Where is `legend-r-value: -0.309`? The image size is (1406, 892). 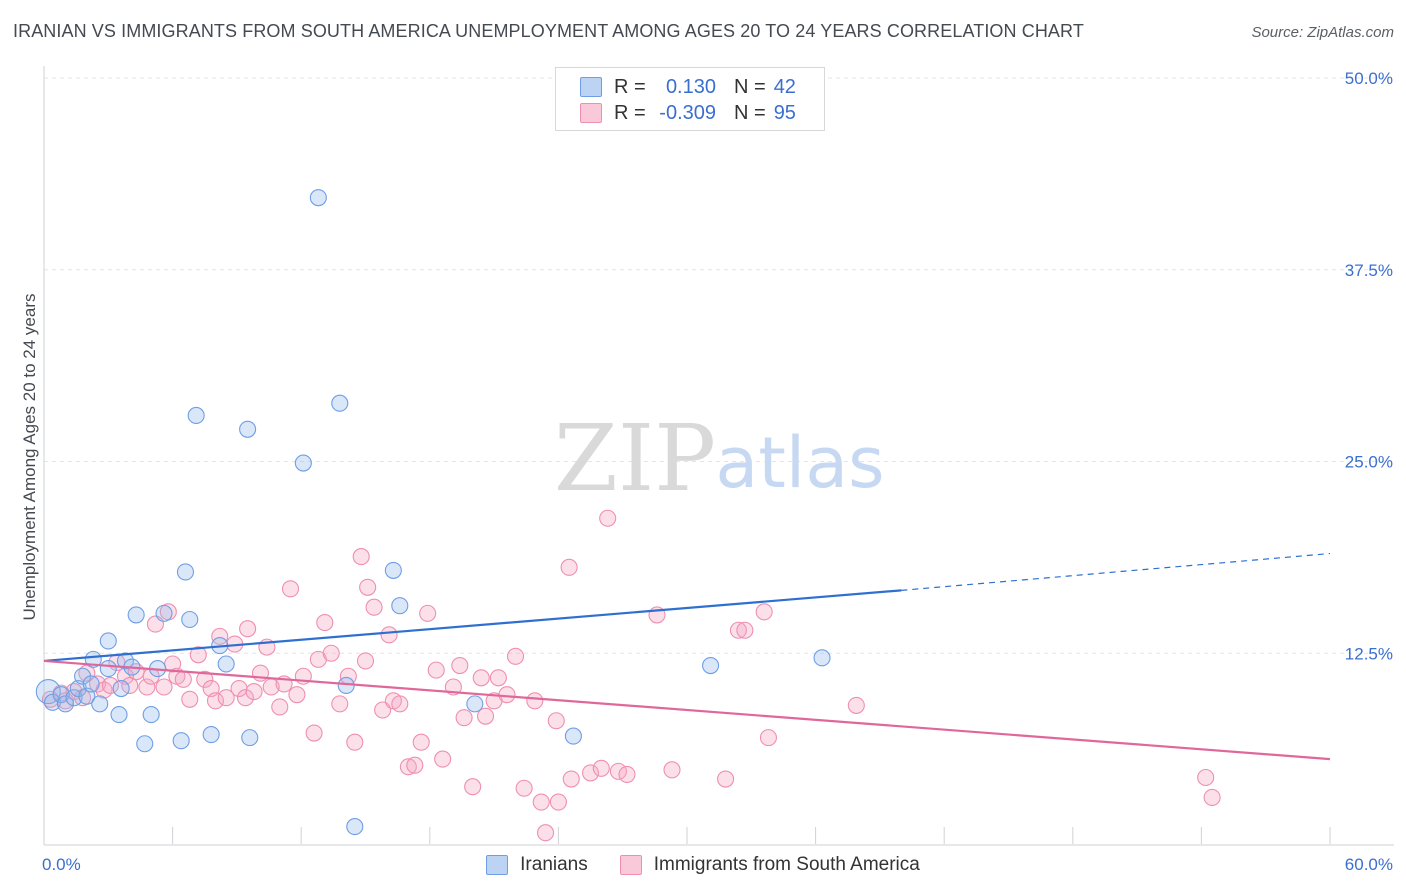
legend-r-value: -0.309 is located at coordinates (687, 112).